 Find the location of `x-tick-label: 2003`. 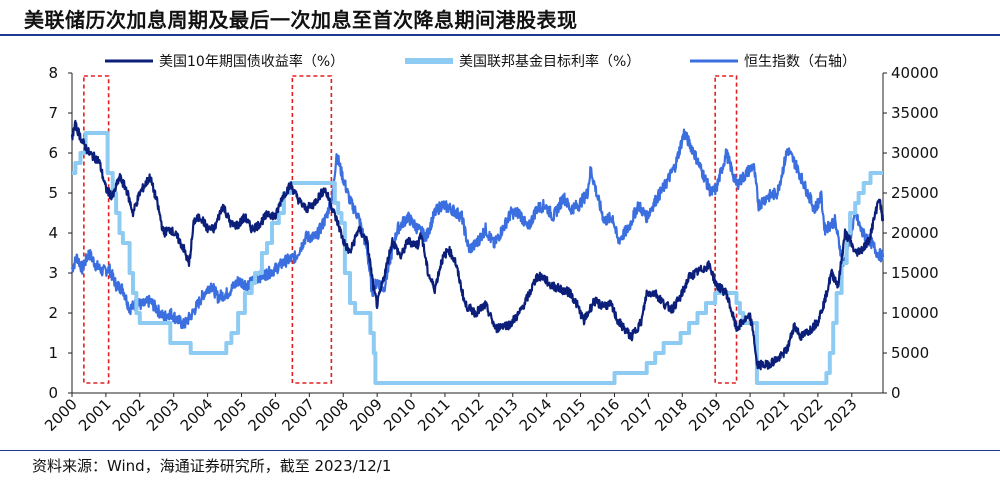

x-tick-label: 2003 is located at coordinates (163, 415).